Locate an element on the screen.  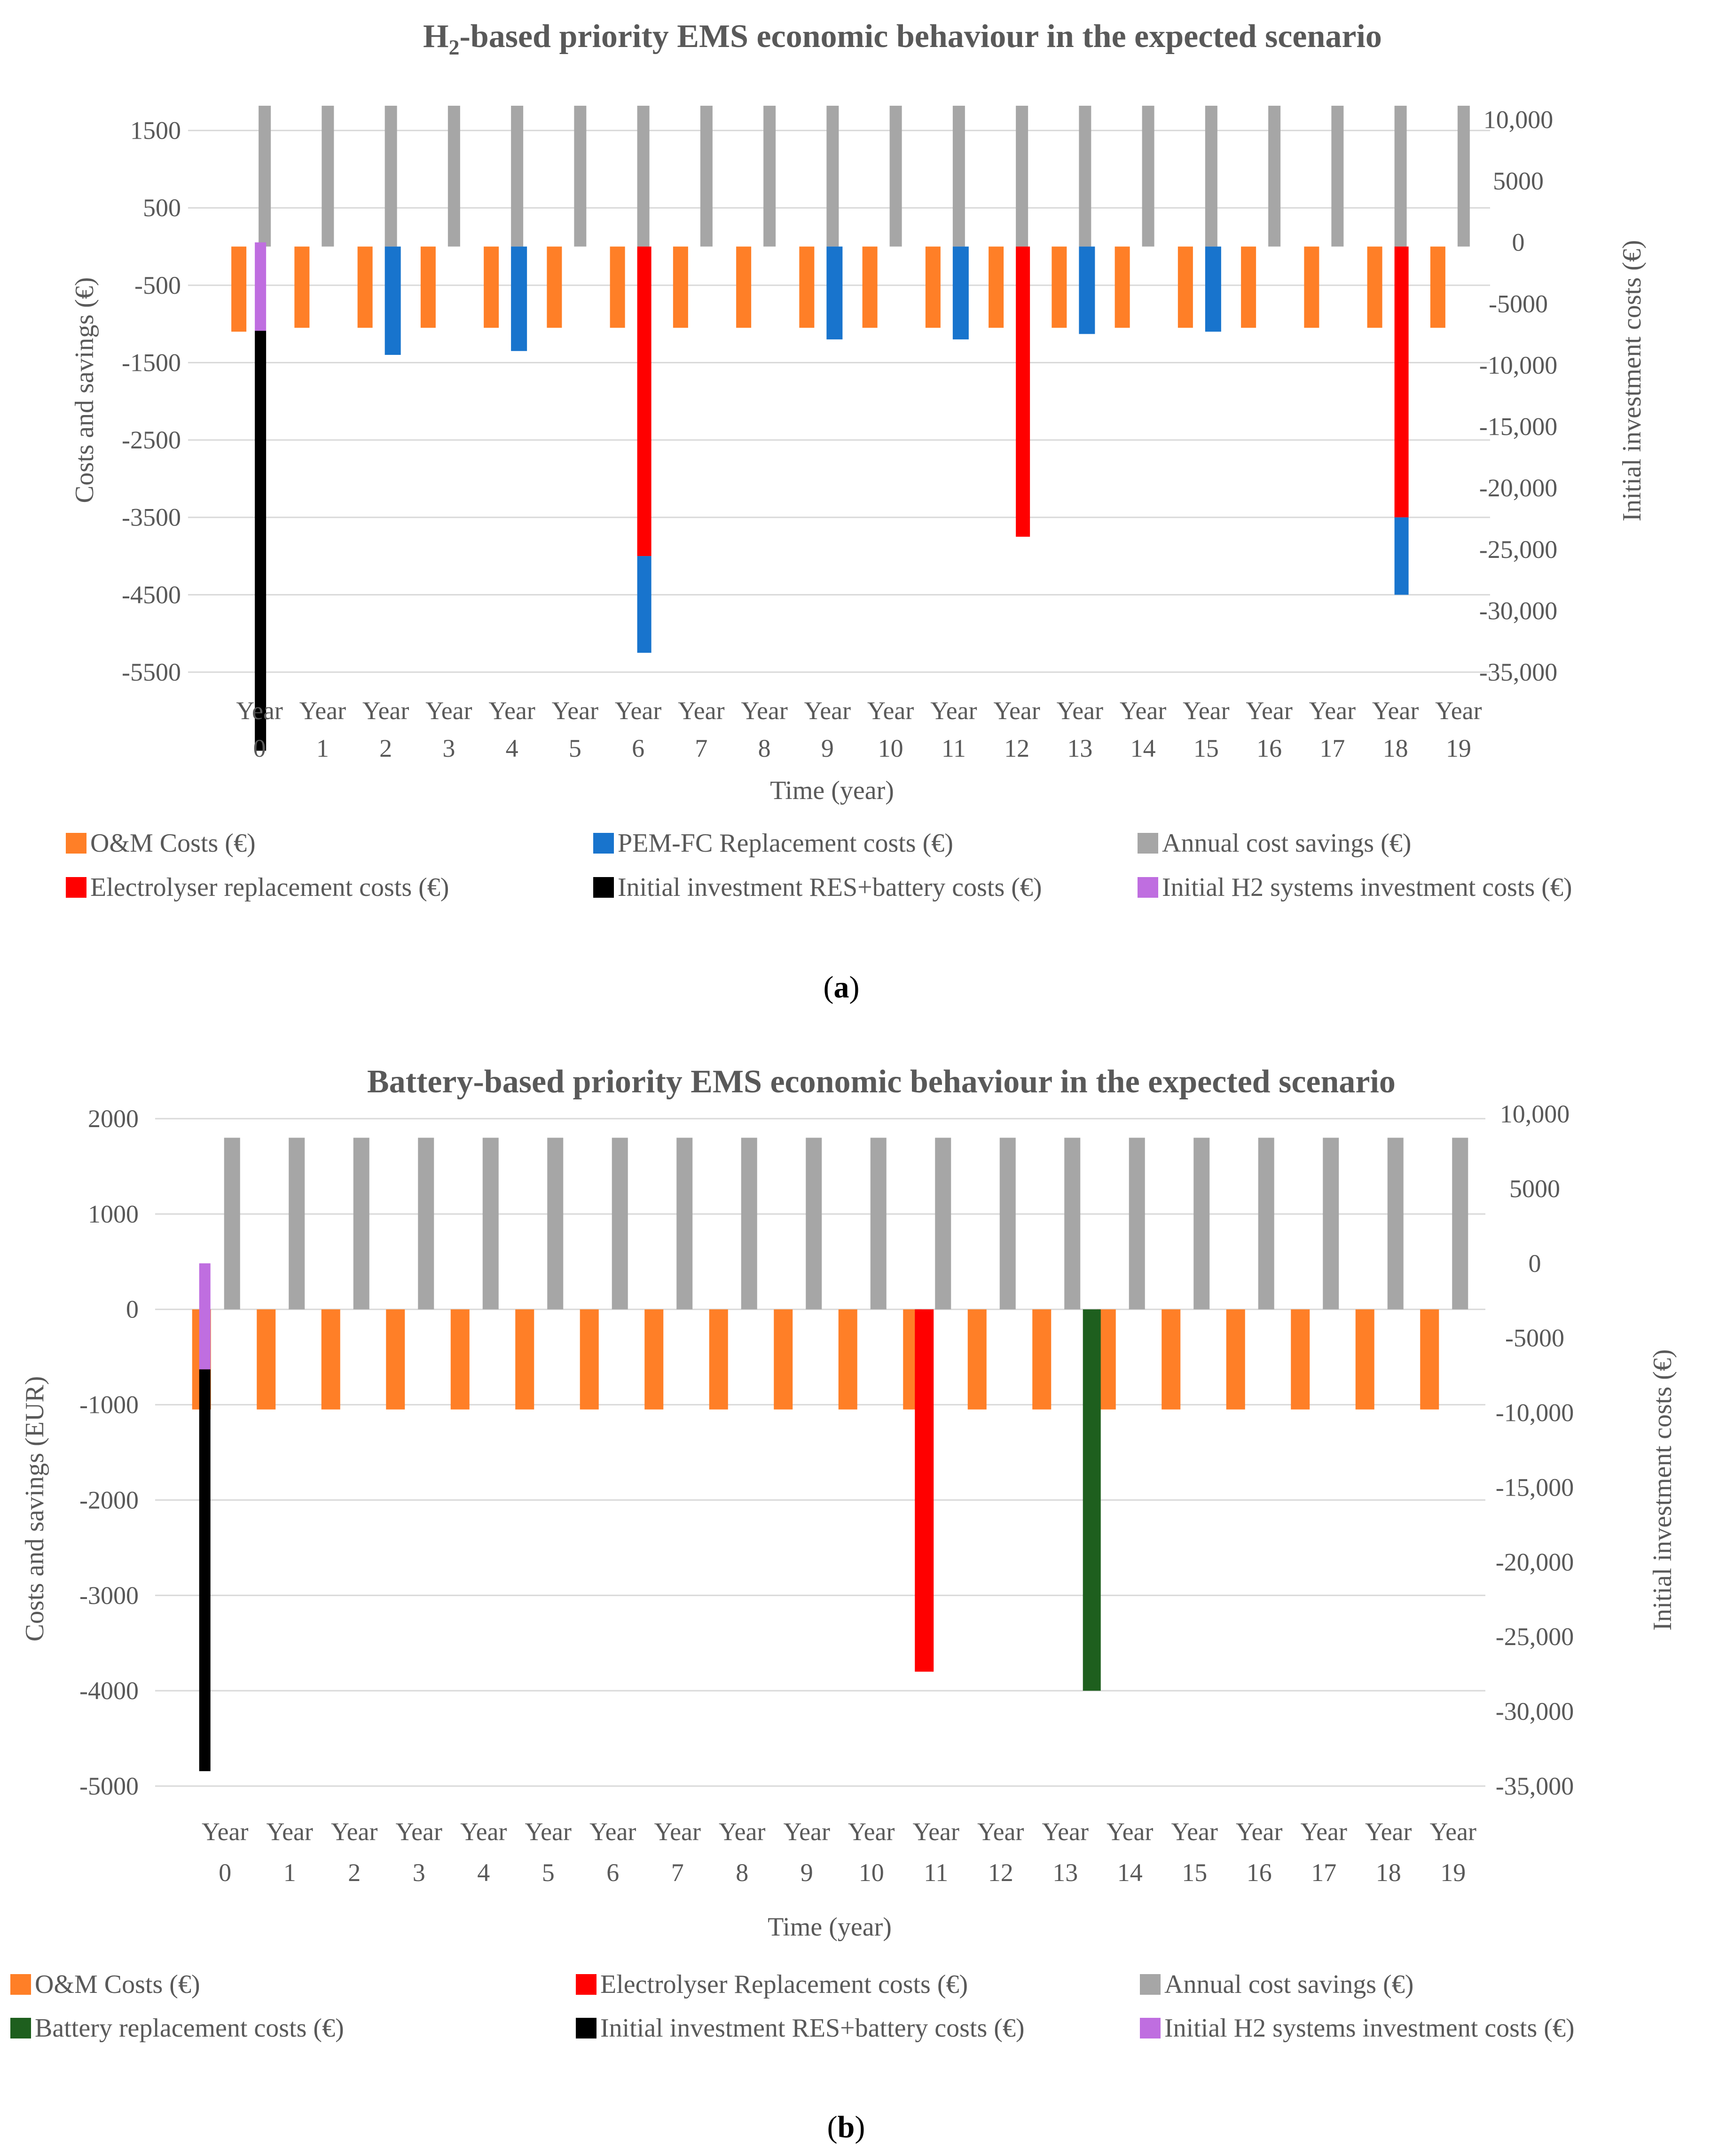
y-tick-label: 1500 is located at coordinates (155, 131).